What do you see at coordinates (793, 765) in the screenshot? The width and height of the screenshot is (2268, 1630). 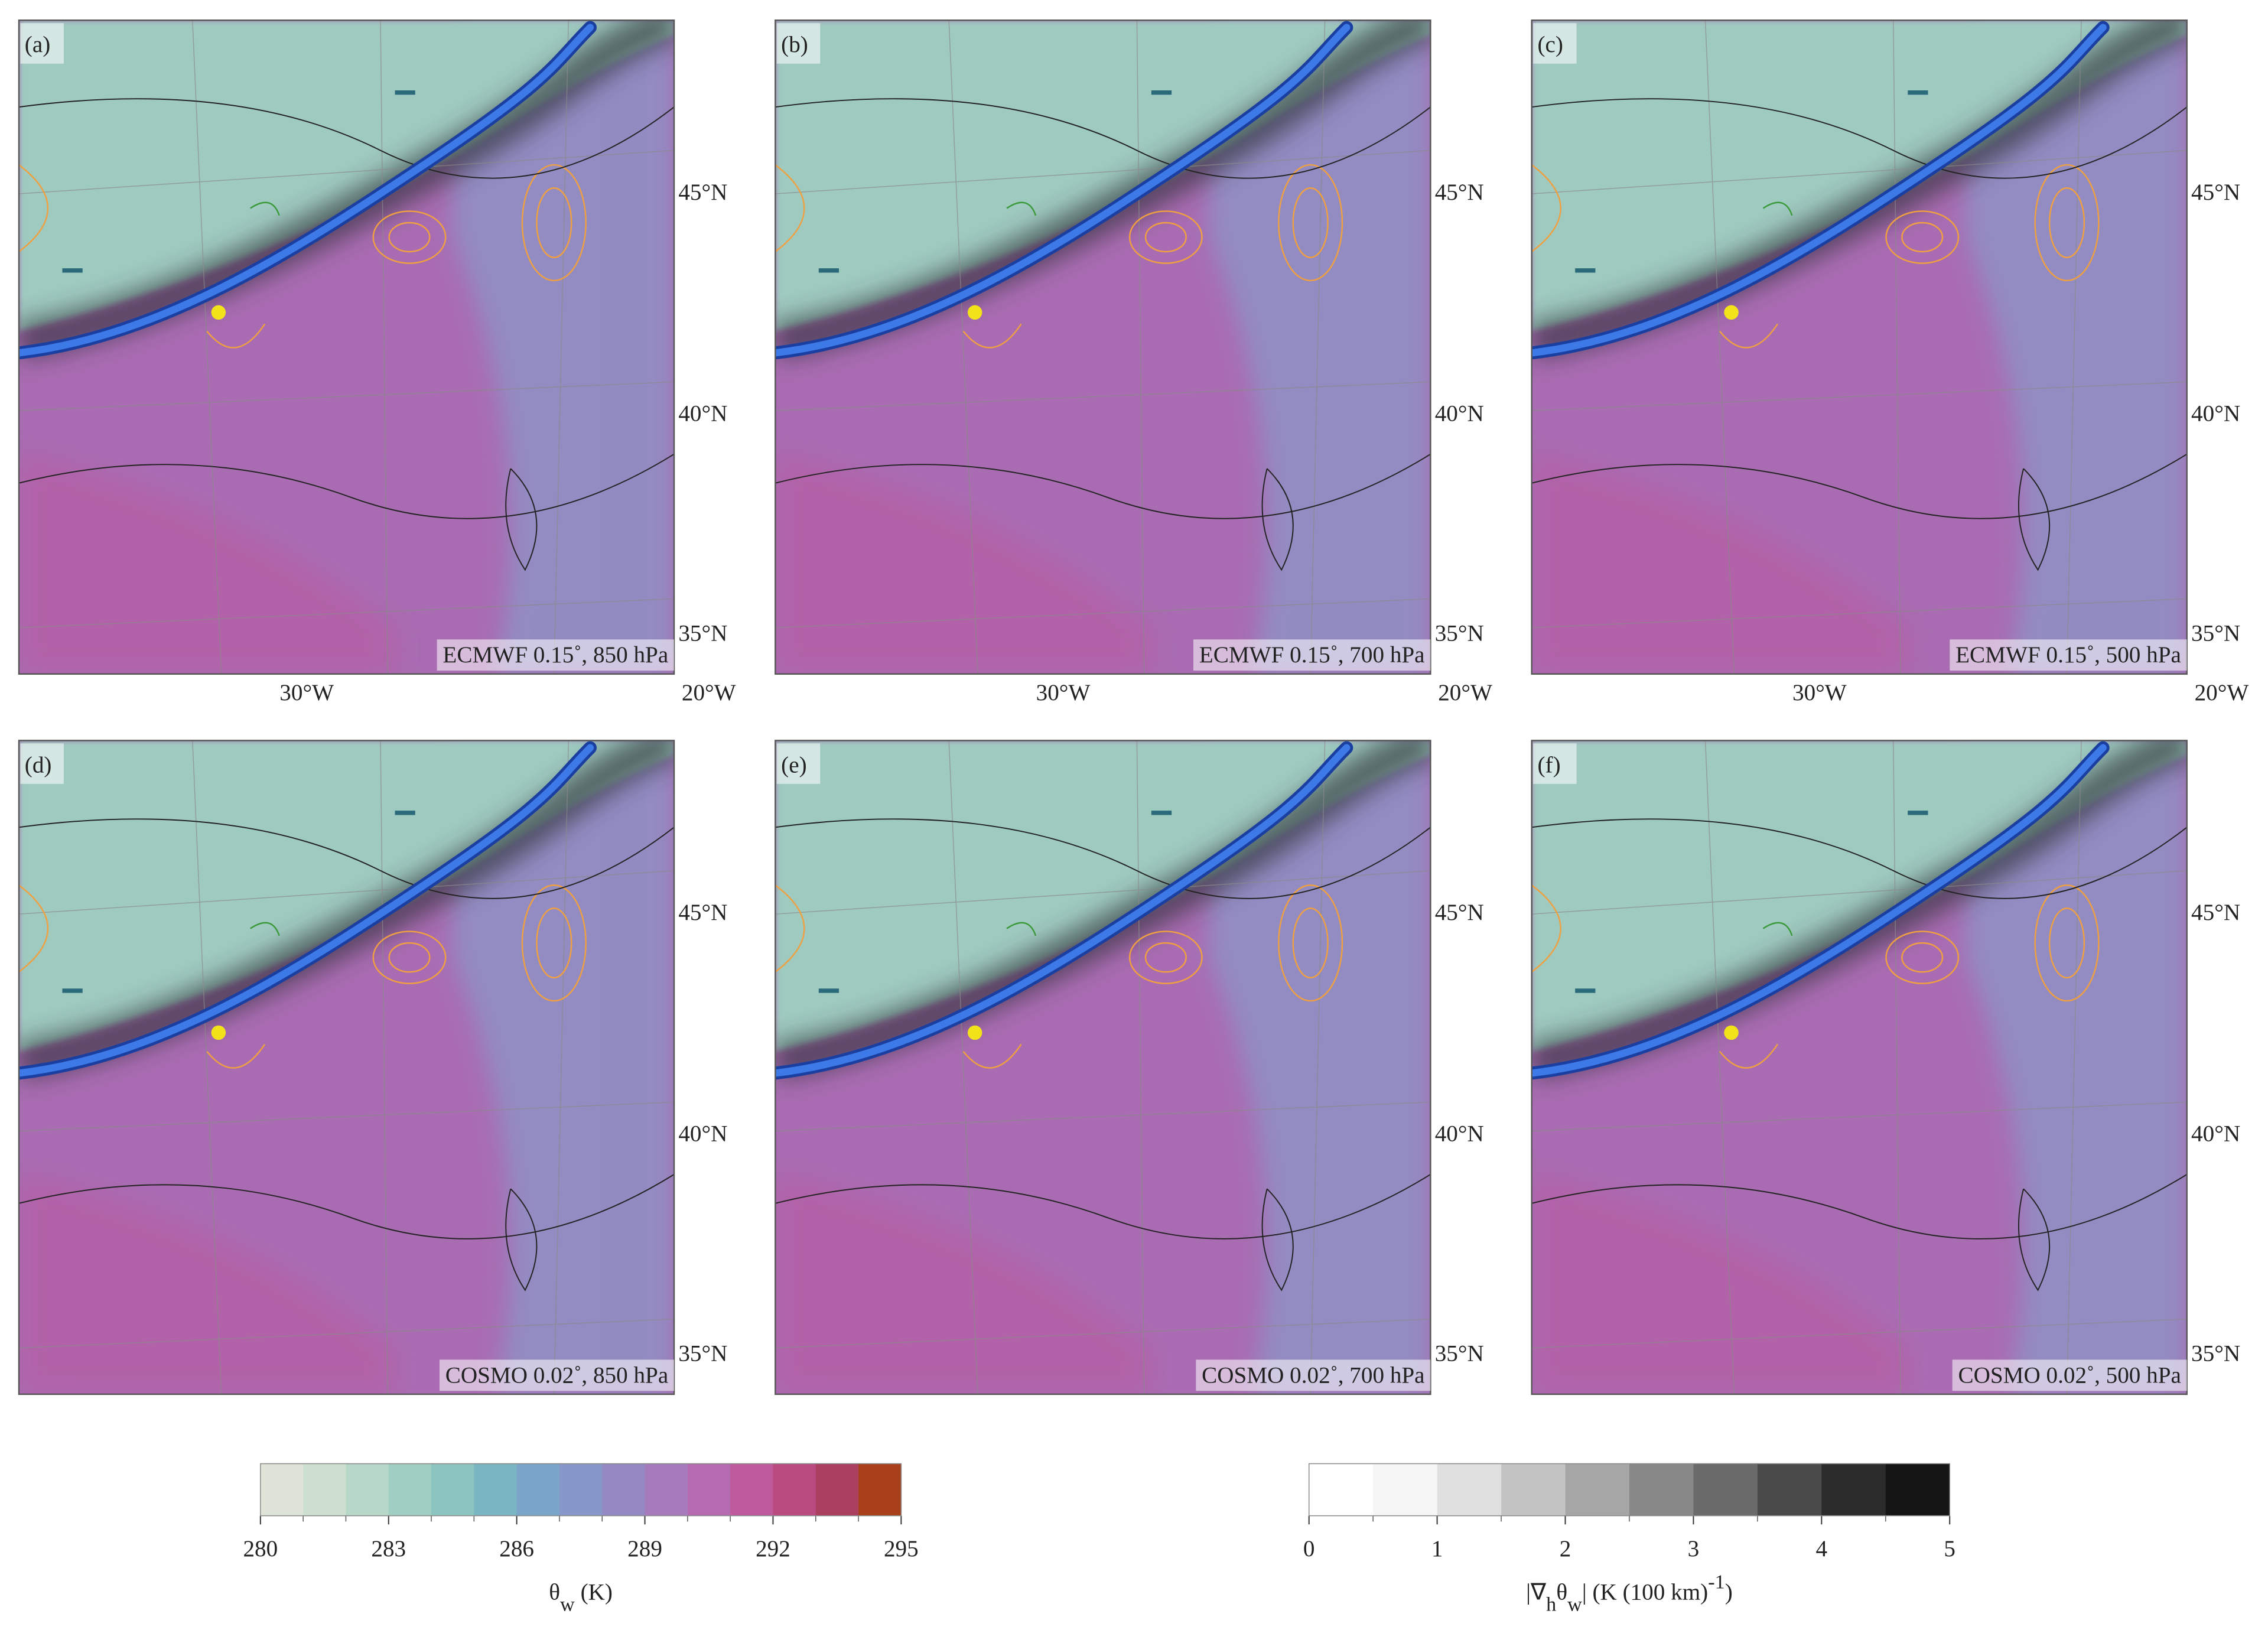 I see `panel-label: (e)` at bounding box center [793, 765].